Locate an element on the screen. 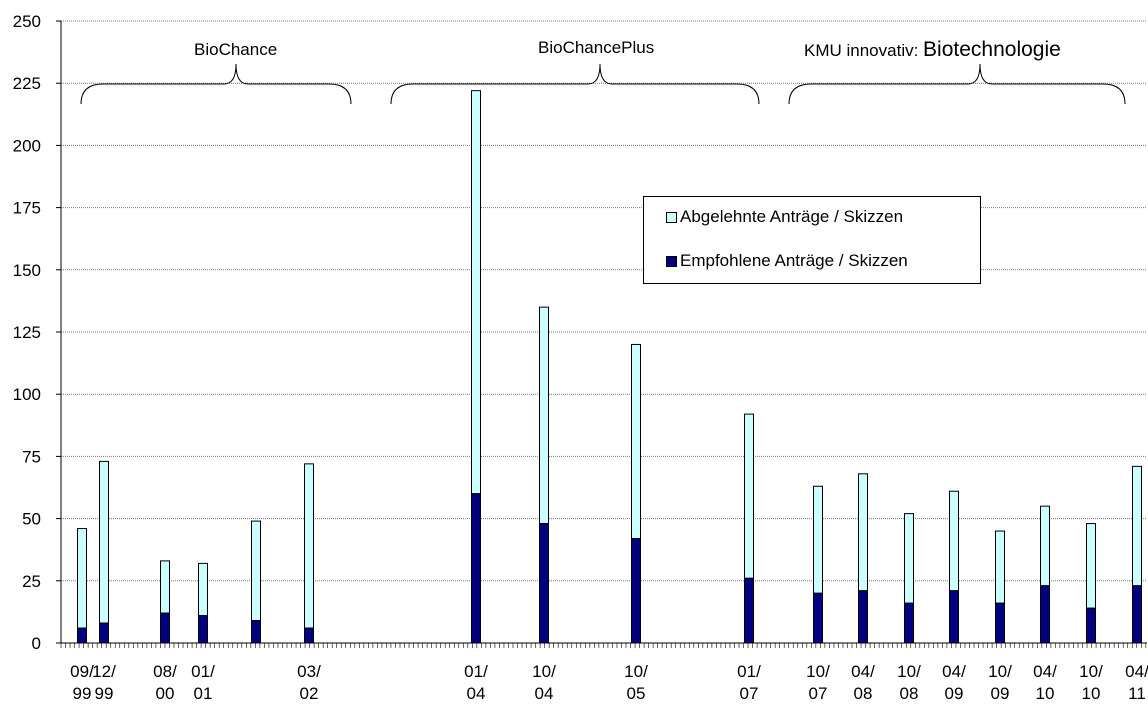  y-tick-label: 25 is located at coordinates (31, 581).